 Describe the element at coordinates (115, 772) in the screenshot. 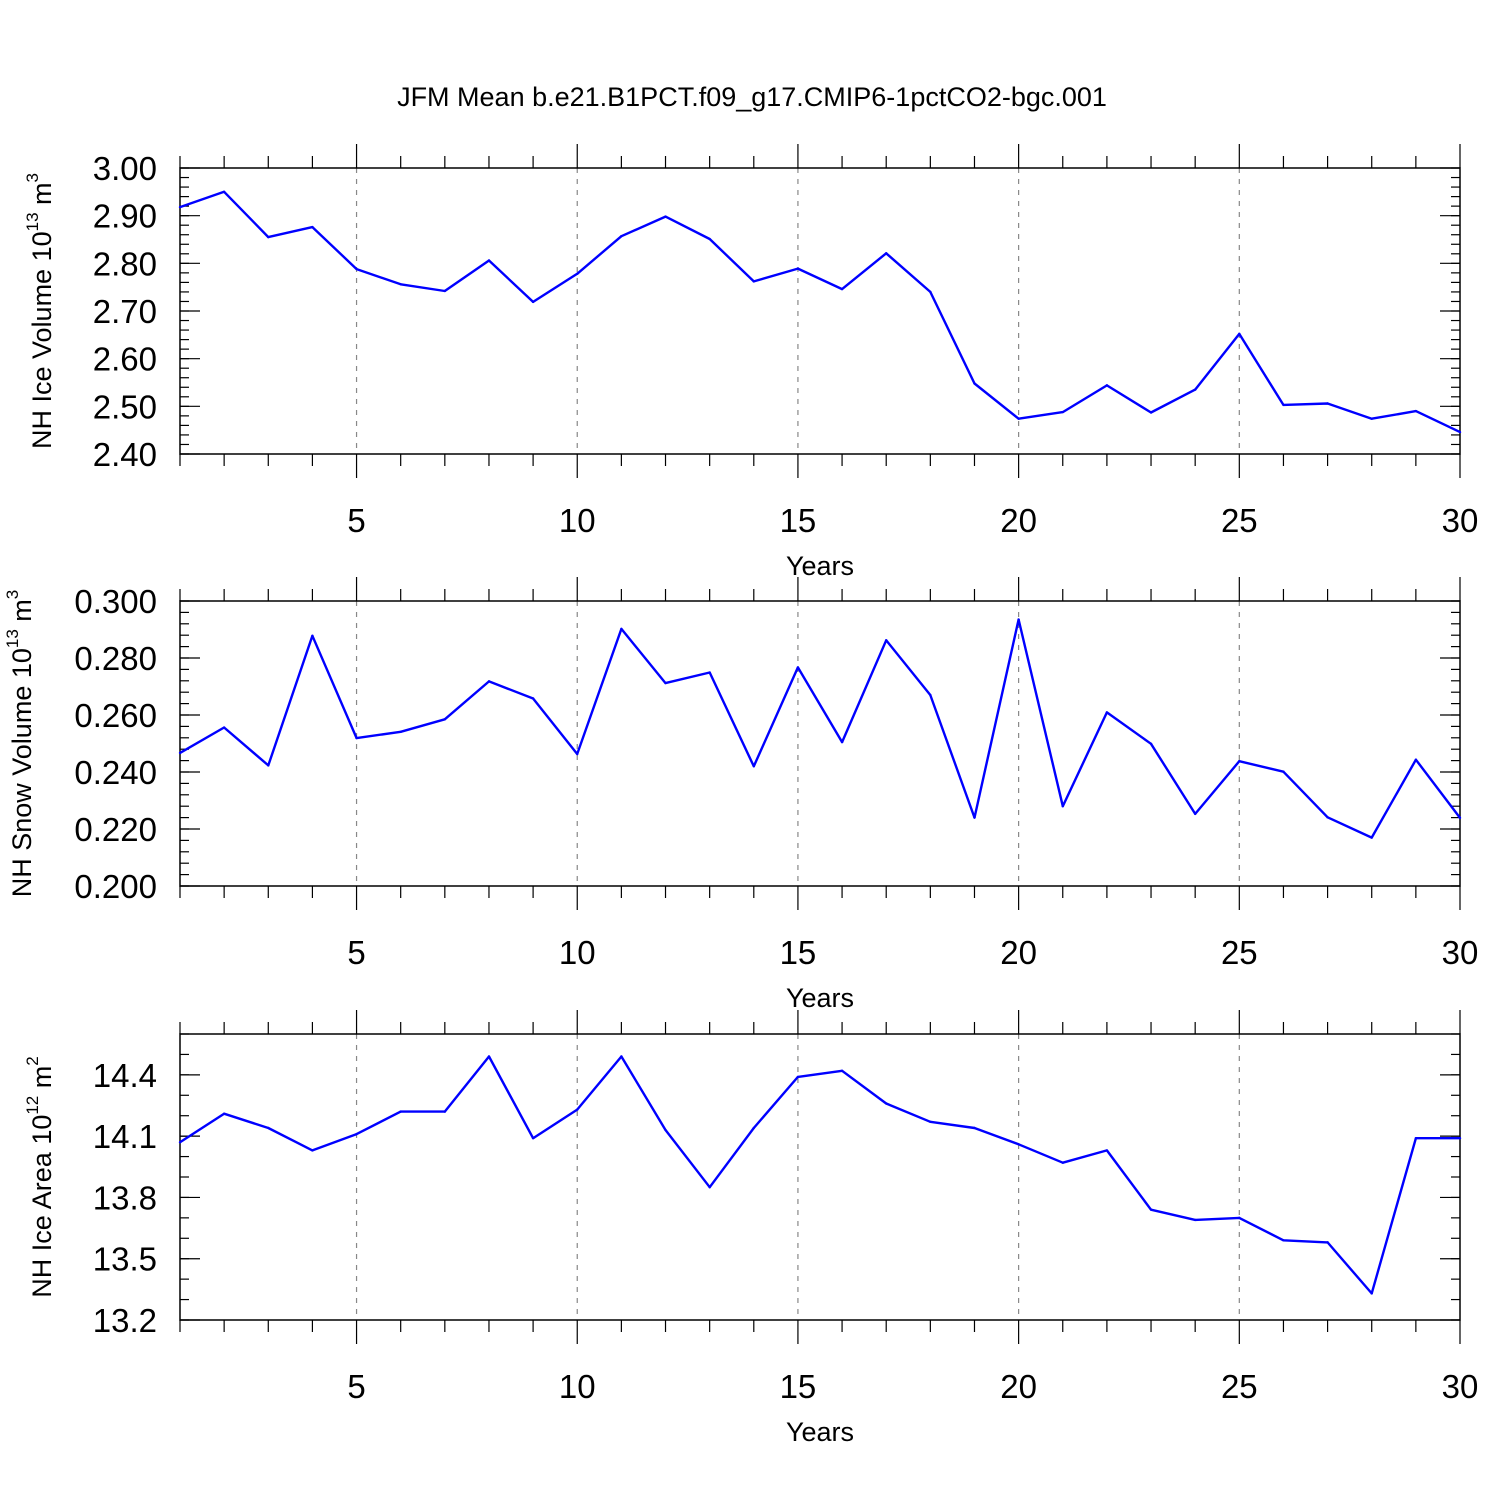

I see `y-tick-label: 0.240` at that location.